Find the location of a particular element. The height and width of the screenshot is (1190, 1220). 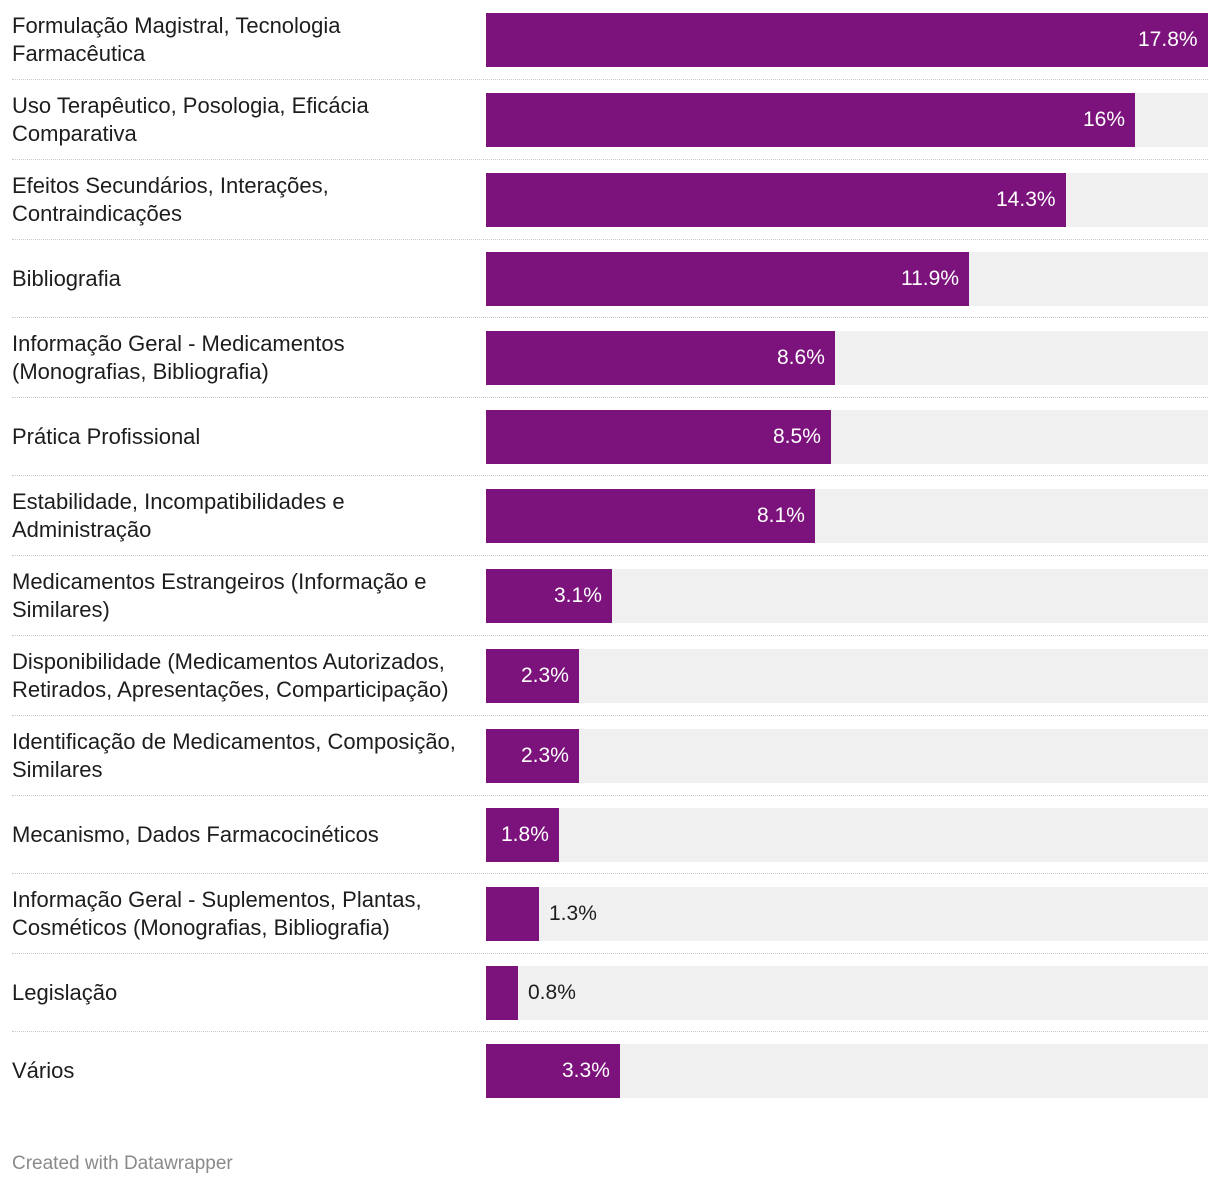

value-label: 0.8% is located at coordinates (552, 992).